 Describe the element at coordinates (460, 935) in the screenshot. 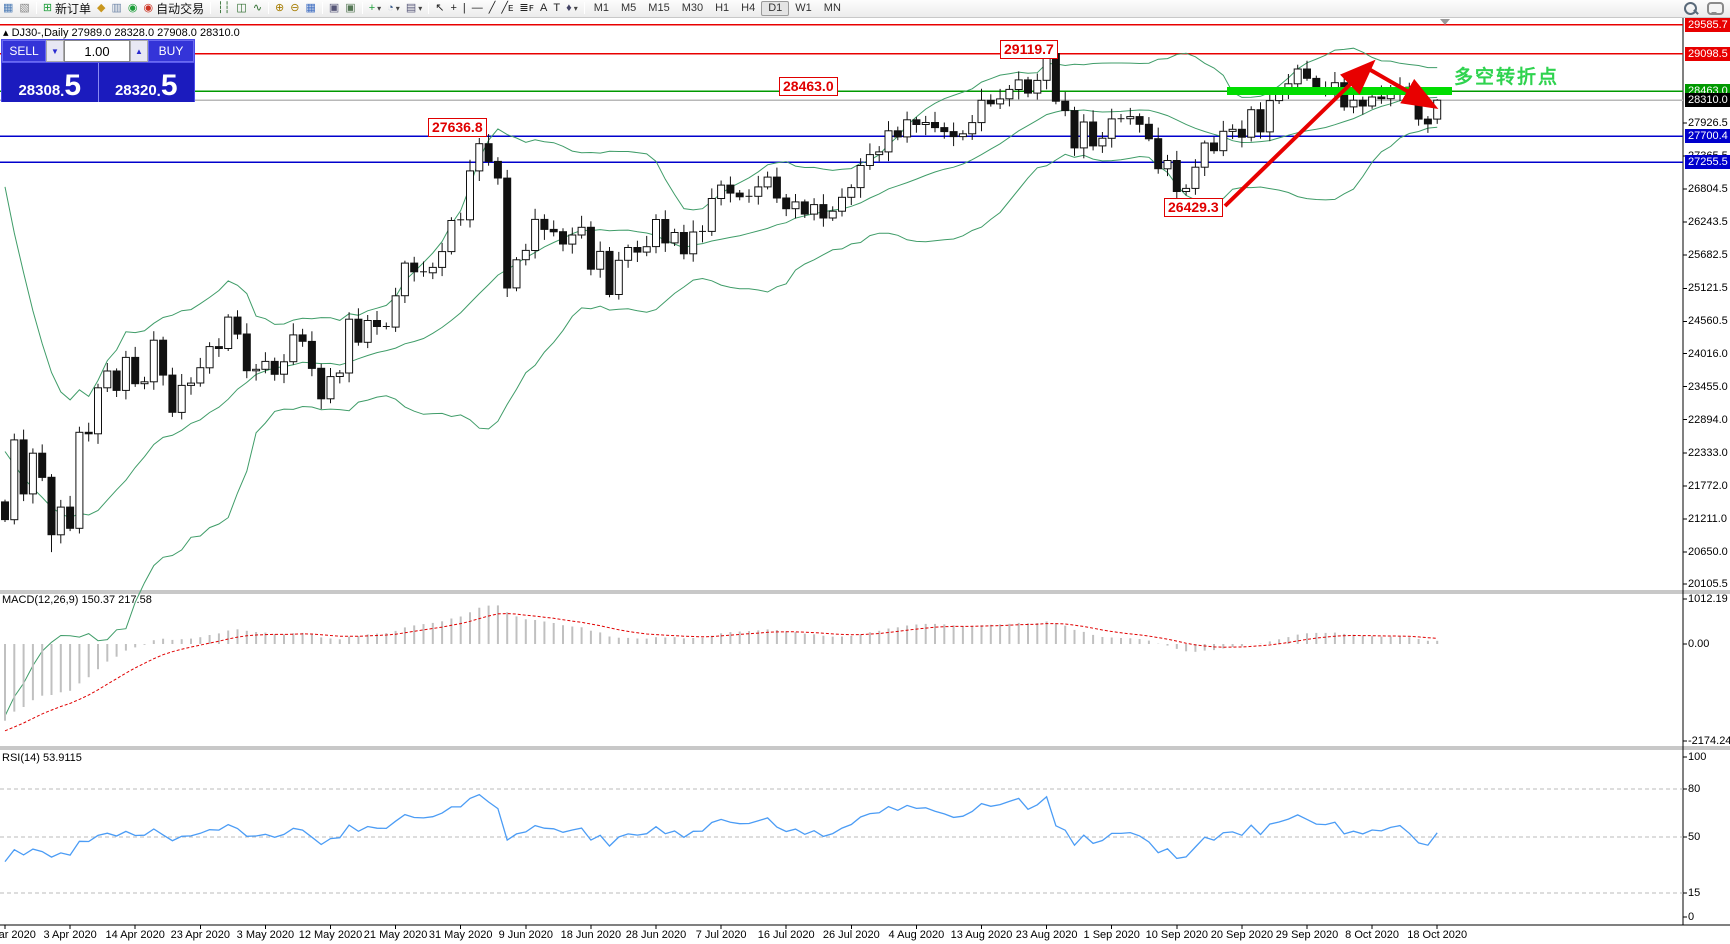

I see `date-axis-label: 31 May 2020` at that location.